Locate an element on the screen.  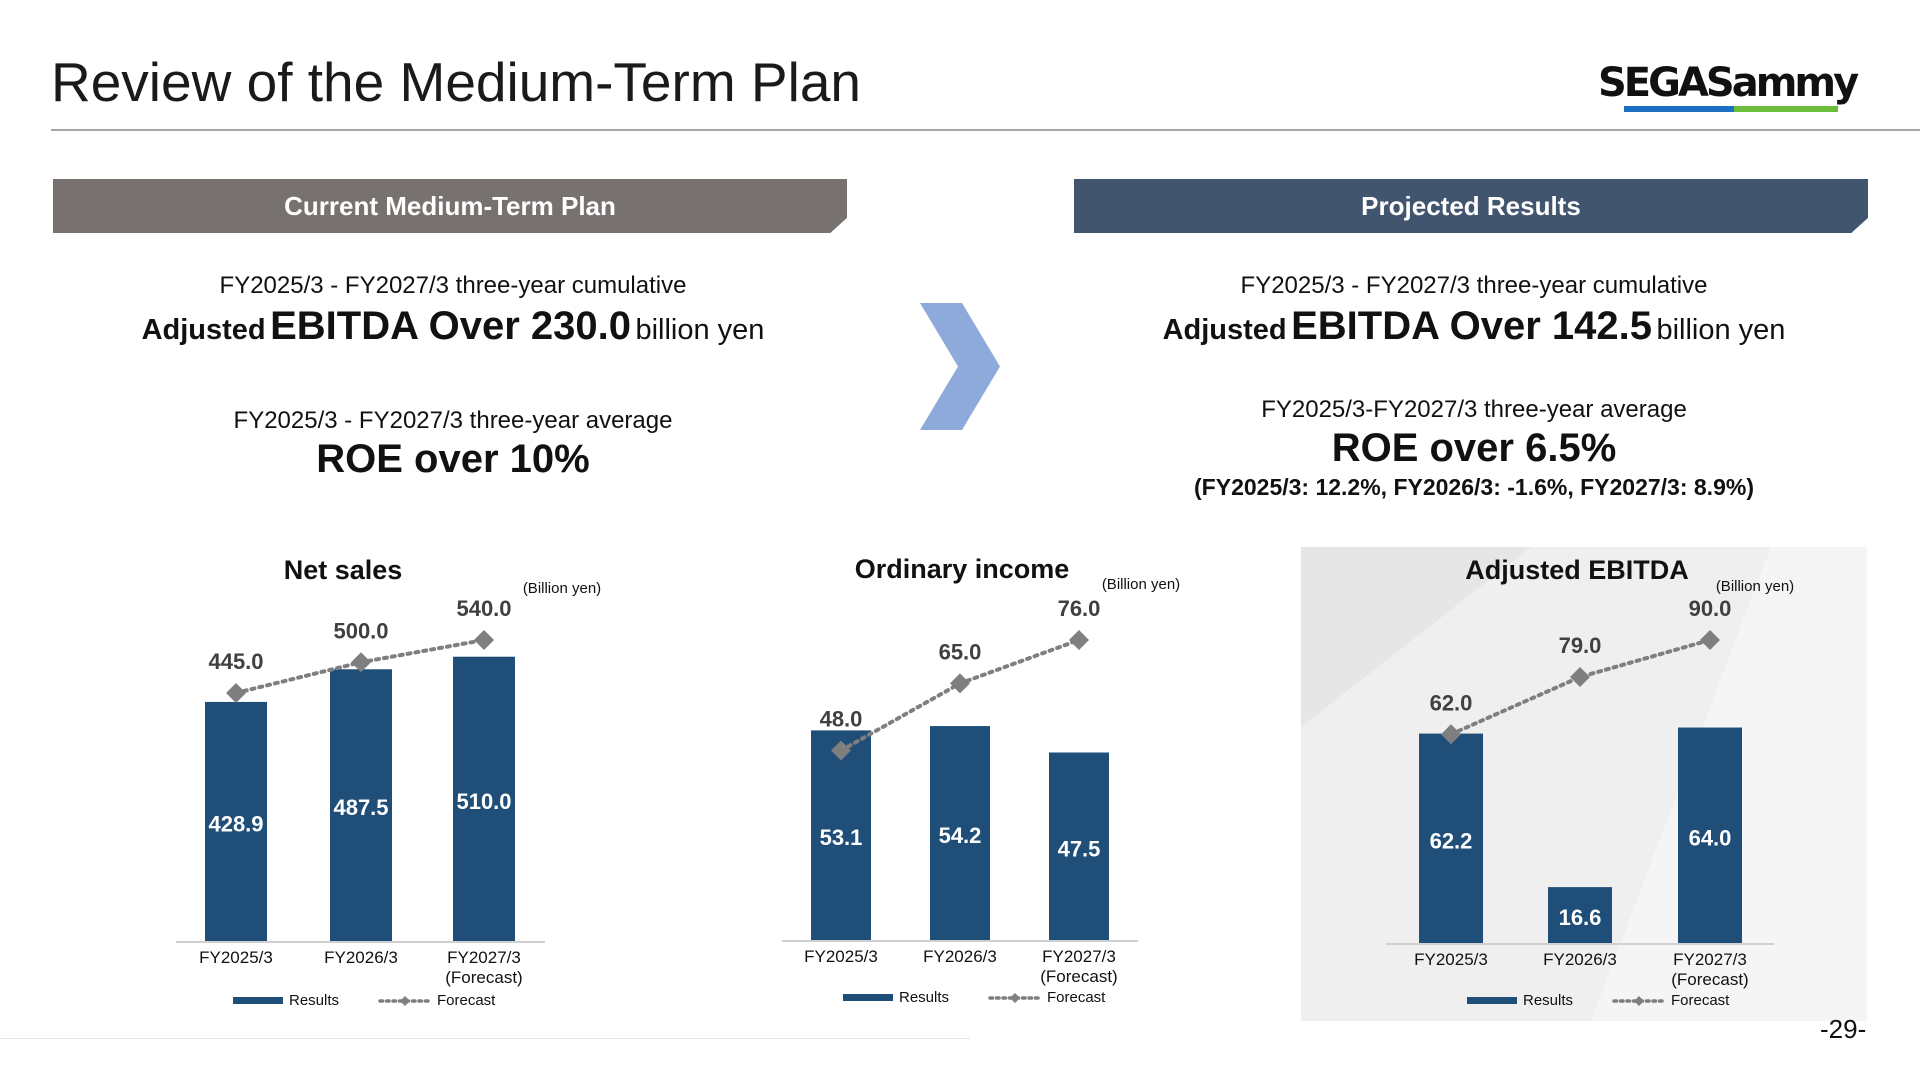
left-ebitda-prefix: Adjusted is located at coordinates (203, 330).